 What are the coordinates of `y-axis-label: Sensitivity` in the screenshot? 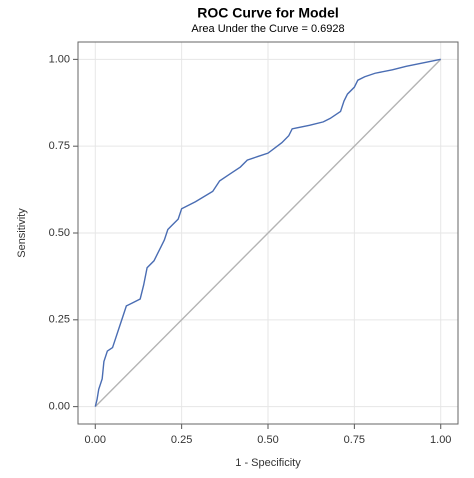 It's located at (22, 233).